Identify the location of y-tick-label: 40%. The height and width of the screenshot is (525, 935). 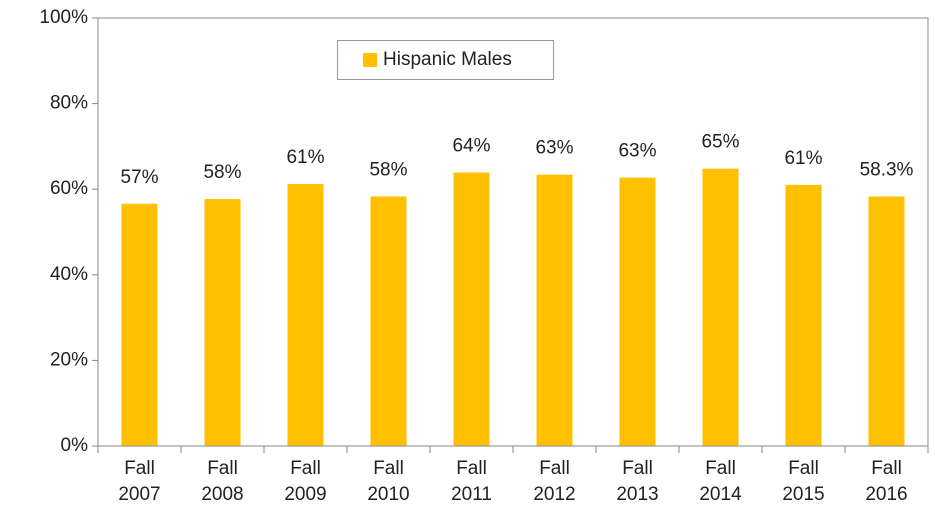
(69, 274).